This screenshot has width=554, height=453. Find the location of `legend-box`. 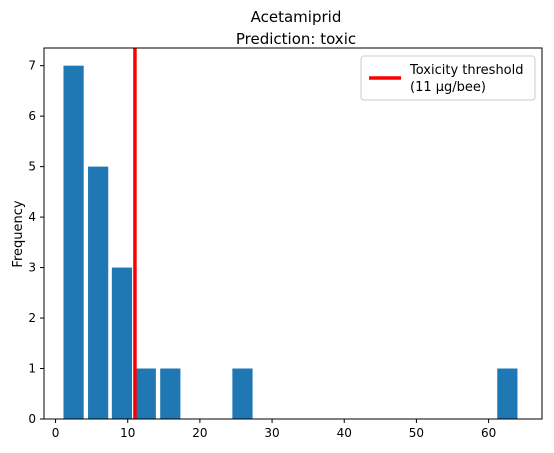

legend-box is located at coordinates (448, 78).